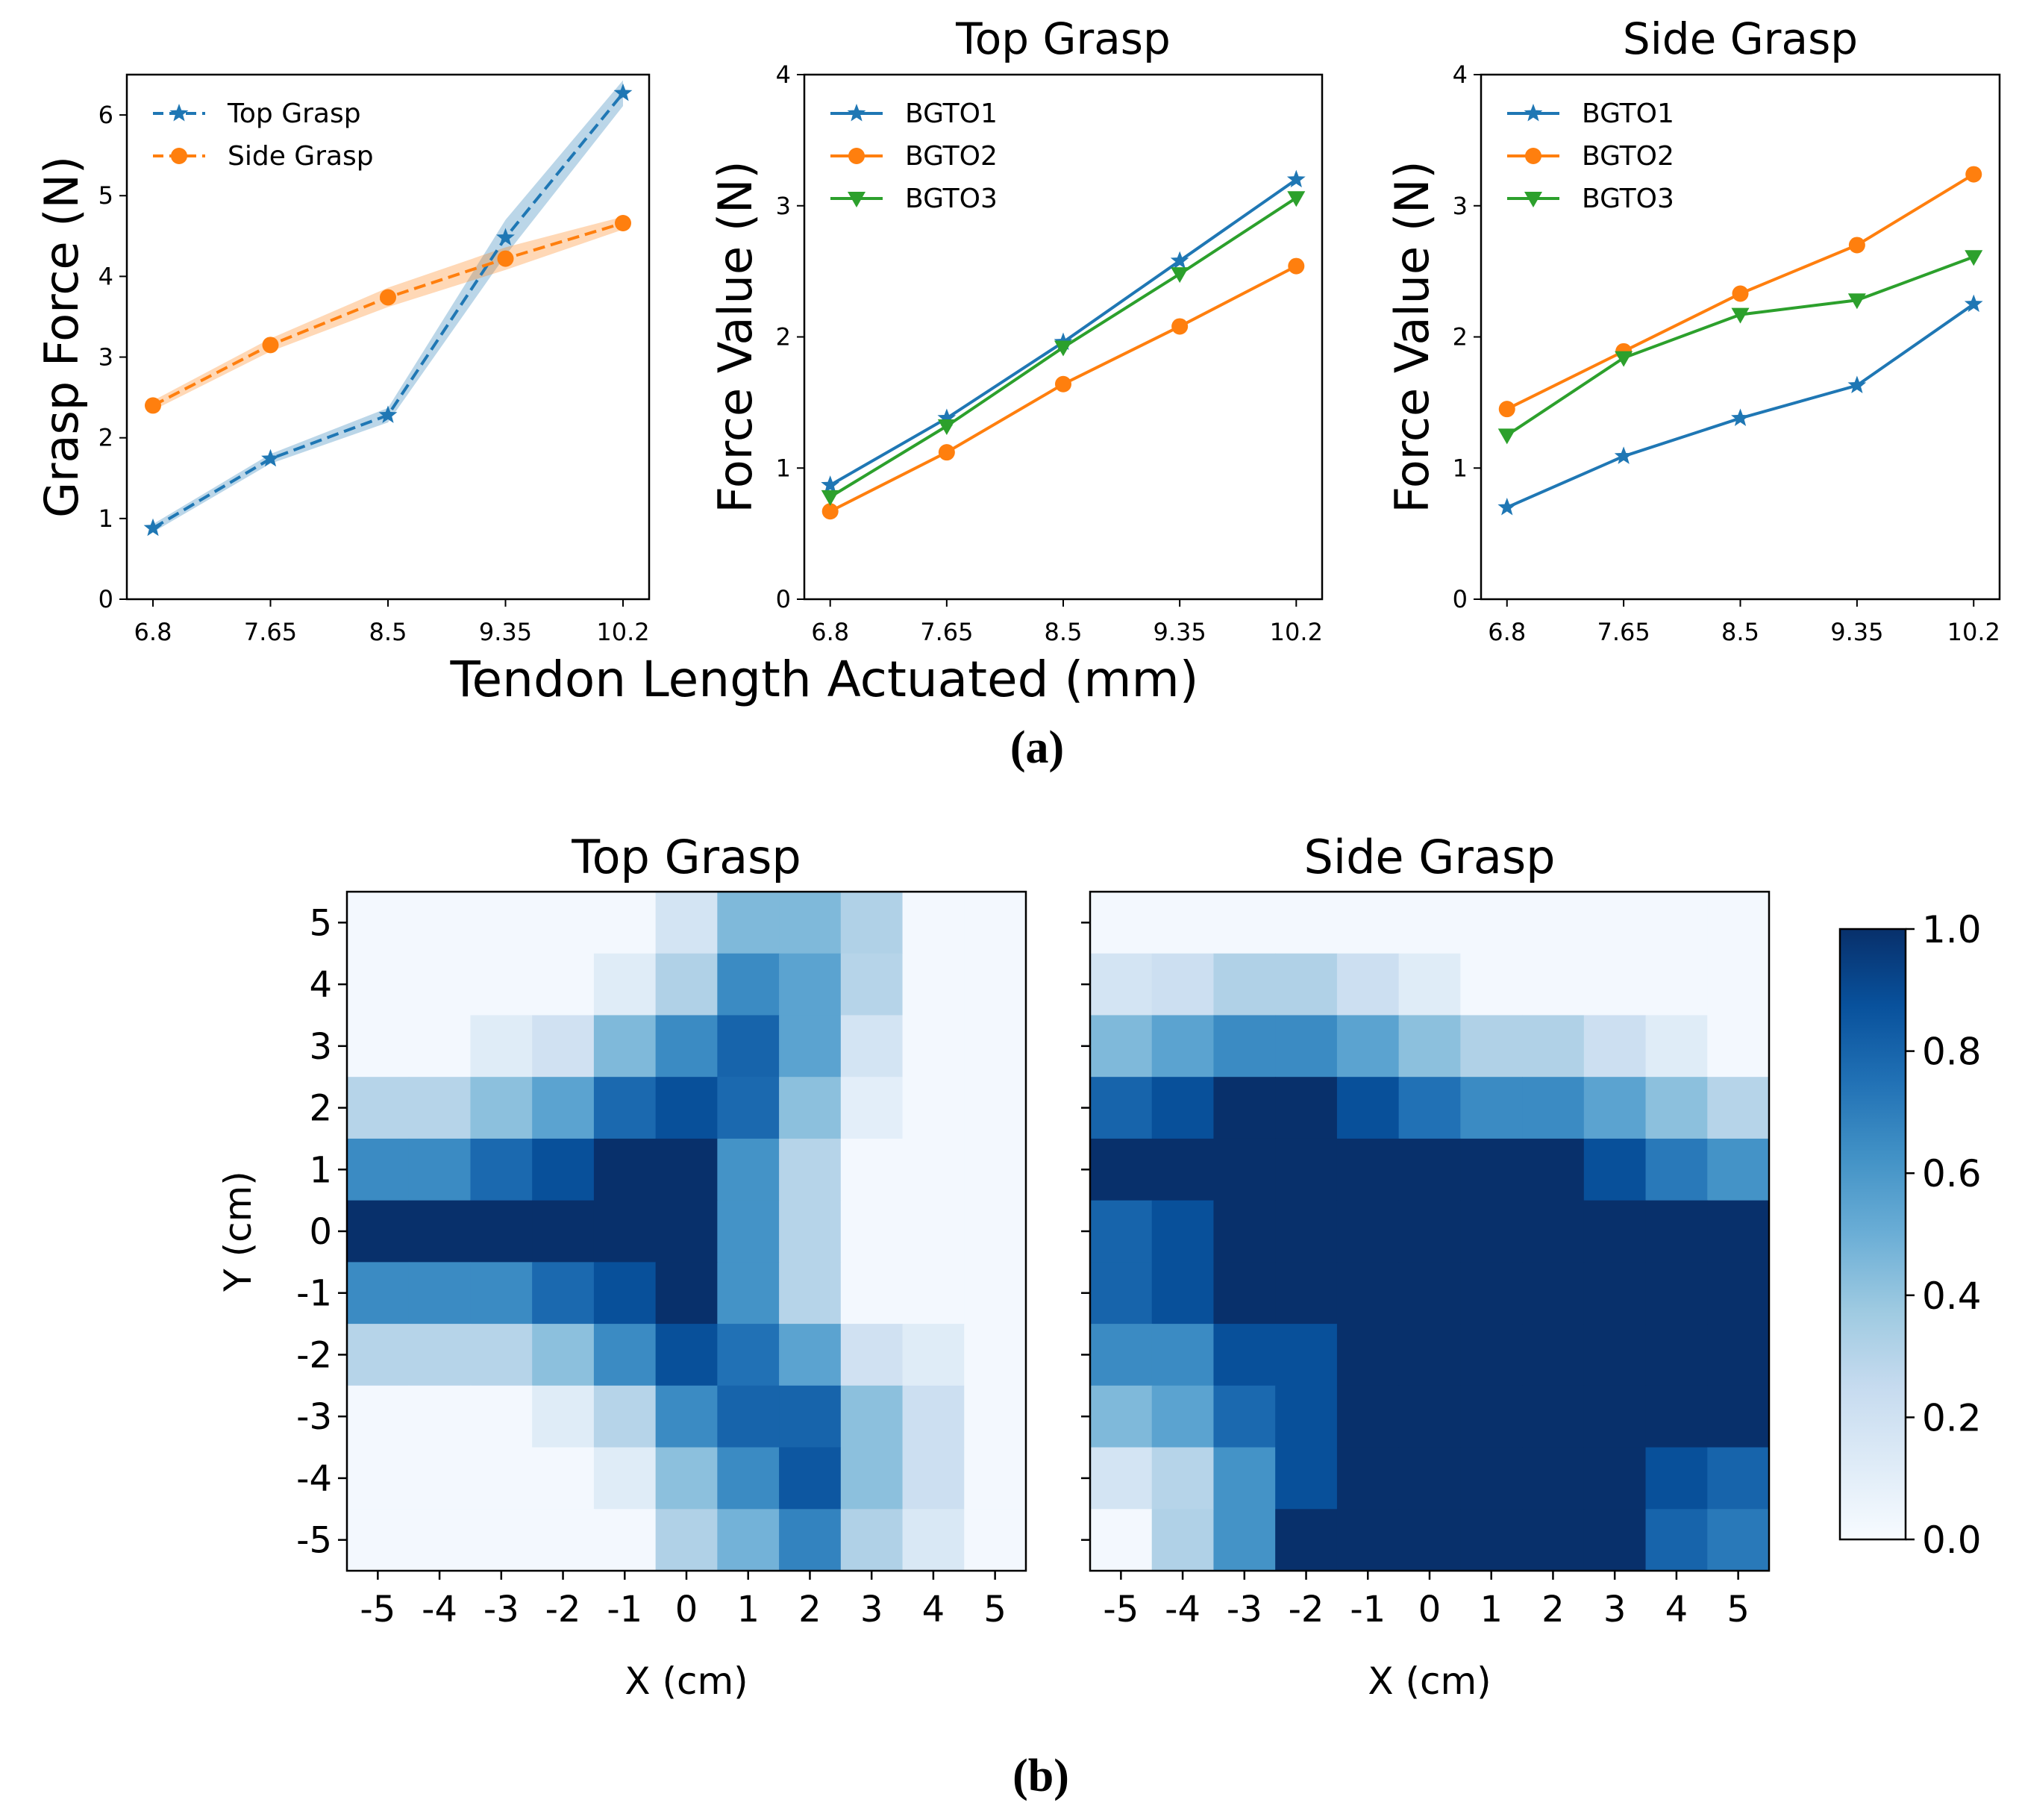 This screenshot has height=1820, width=2019. What do you see at coordinates (625, 1478) in the screenshot?
I see `heatmap_top-cell-r9-c4` at bounding box center [625, 1478].